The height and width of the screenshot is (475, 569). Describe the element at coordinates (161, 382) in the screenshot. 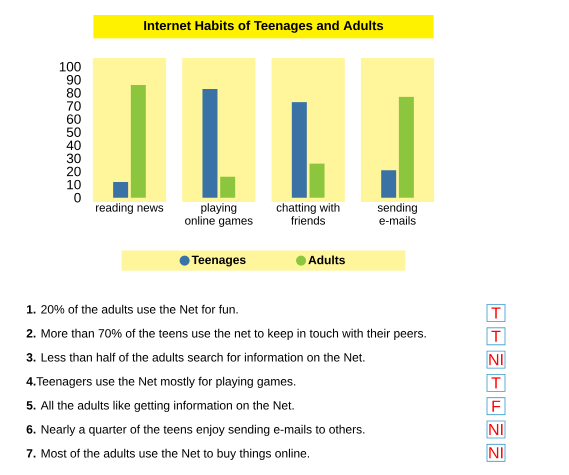

I see `text: 4.Teenagers use the Net mostly for playing games.` at that location.